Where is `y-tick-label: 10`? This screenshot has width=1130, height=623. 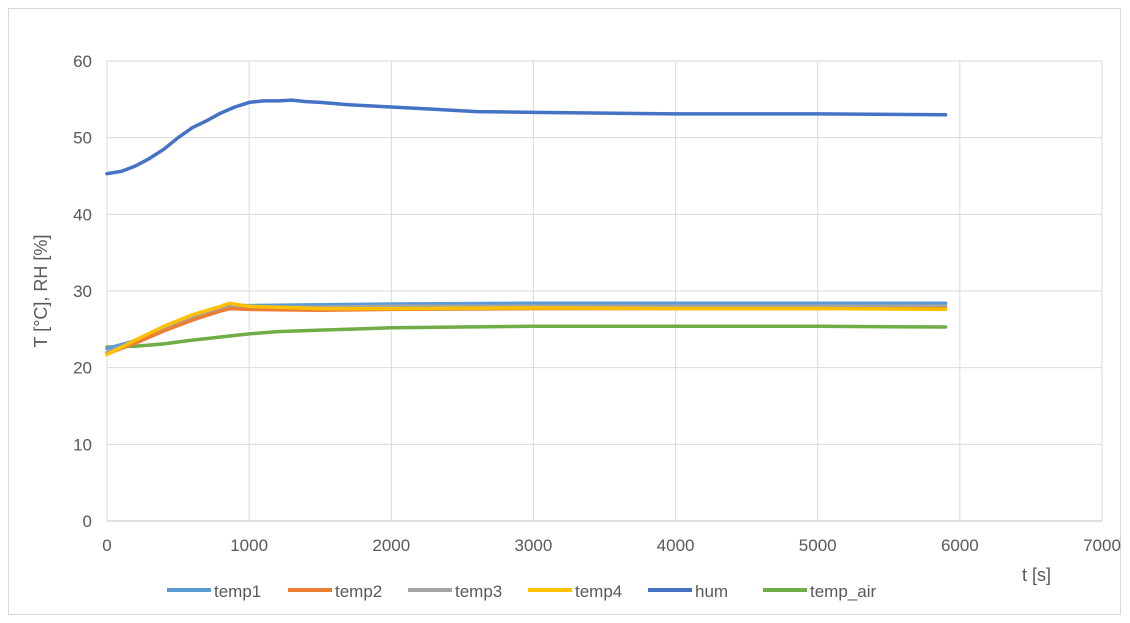 y-tick-label: 10 is located at coordinates (82, 444).